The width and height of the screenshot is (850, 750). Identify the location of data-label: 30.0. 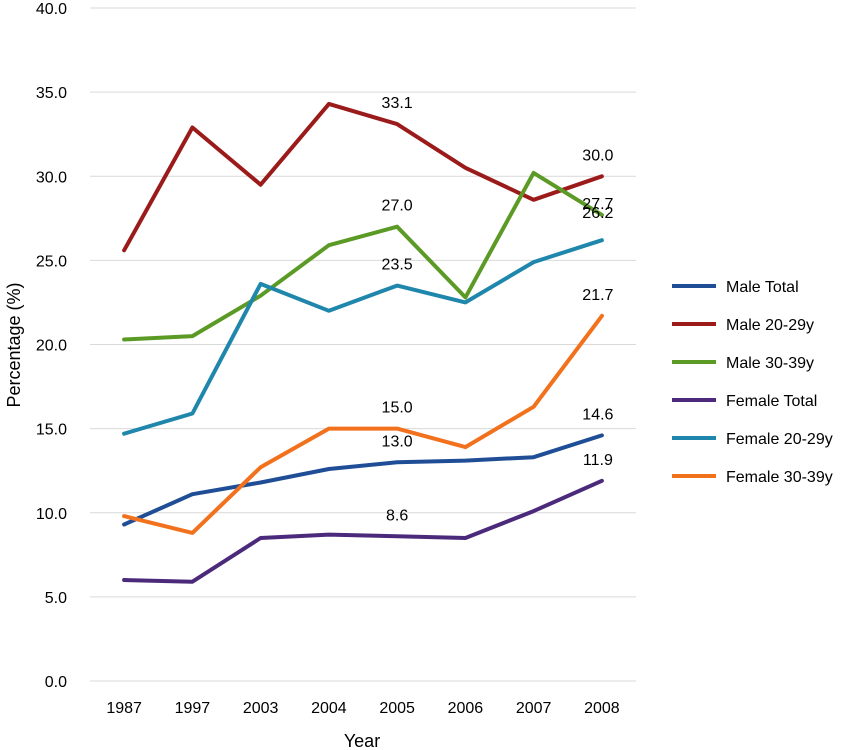
(597, 155).